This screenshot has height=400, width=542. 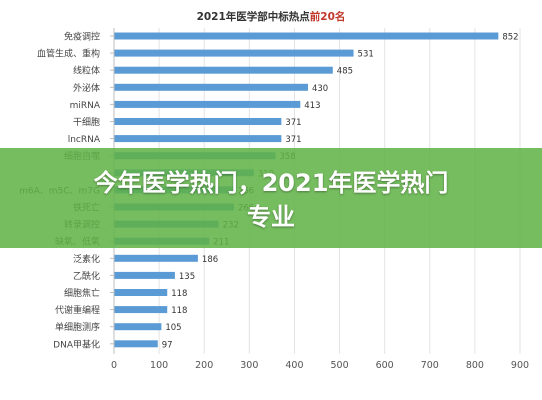 I want to click on x-tick-label: 800, so click(x=475, y=365).